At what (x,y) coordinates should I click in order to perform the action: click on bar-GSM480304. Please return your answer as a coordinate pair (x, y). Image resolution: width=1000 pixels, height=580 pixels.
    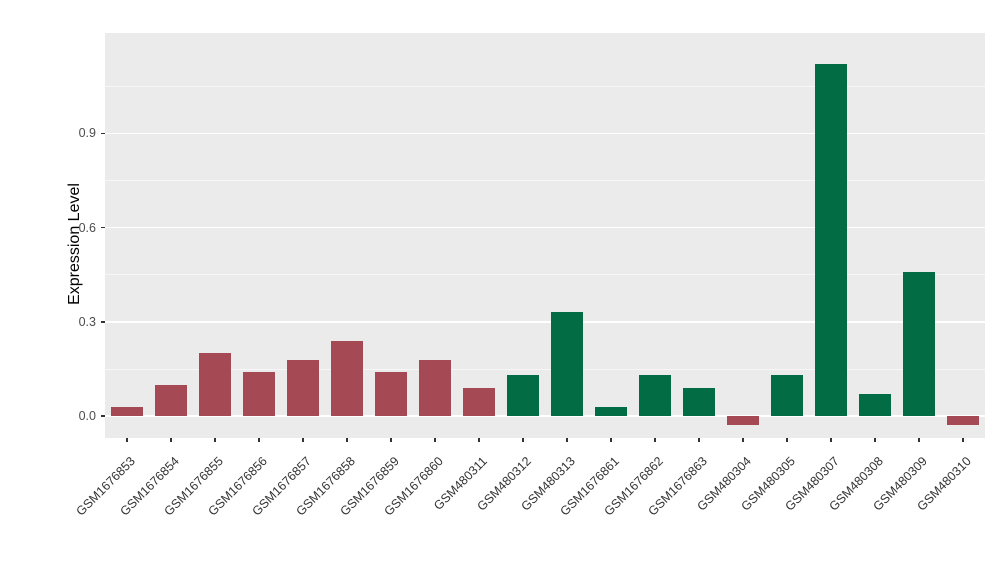
    Looking at the image, I should click on (743, 421).